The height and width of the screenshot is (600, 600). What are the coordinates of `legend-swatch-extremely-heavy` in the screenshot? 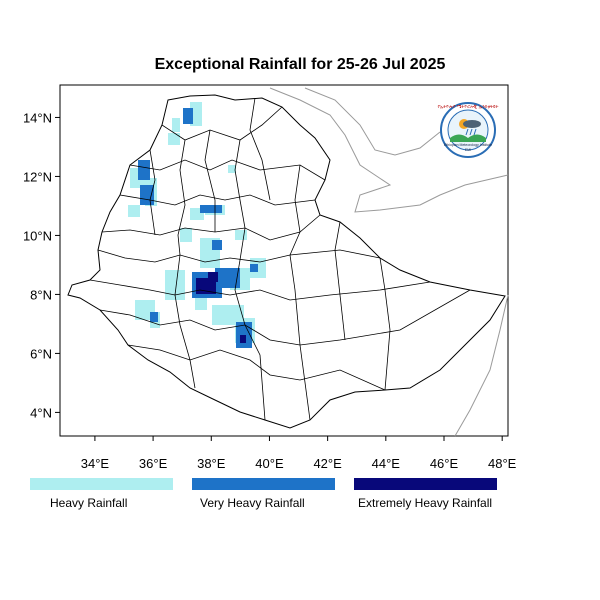 It's located at (425, 484).